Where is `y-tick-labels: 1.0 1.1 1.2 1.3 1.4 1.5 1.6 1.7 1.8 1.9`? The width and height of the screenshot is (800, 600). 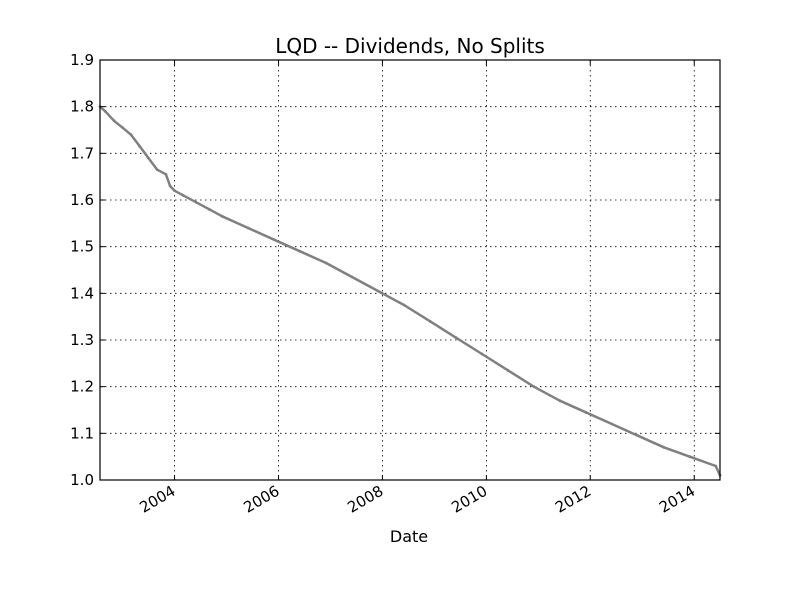
y-tick-labels: 1.0 1.1 1.2 1.3 1.4 1.5 1.6 1.7 1.8 1.9 is located at coordinates (82, 270).